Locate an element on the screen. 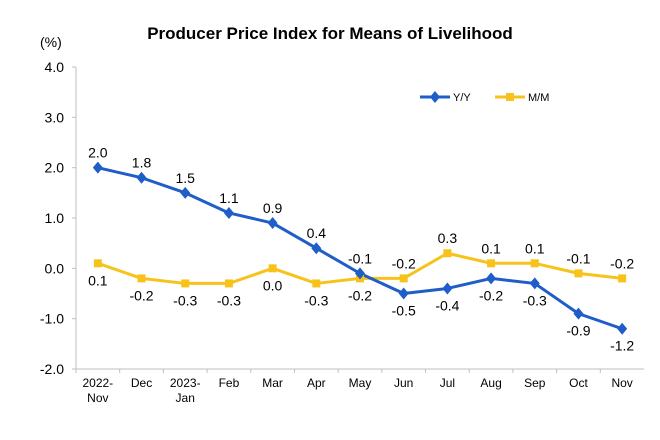 Image resolution: width=660 pixels, height=440 pixels. data-label-mm: -0.1 is located at coordinates (578, 258).